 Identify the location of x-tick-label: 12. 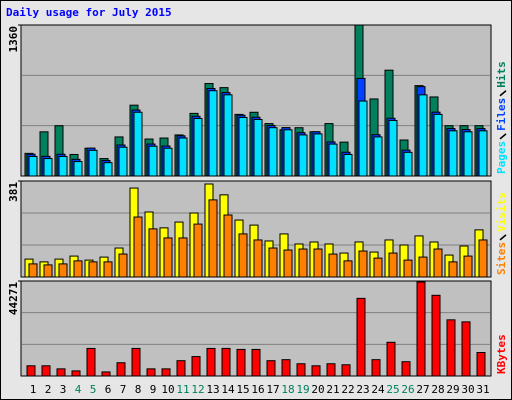
(197, 389).